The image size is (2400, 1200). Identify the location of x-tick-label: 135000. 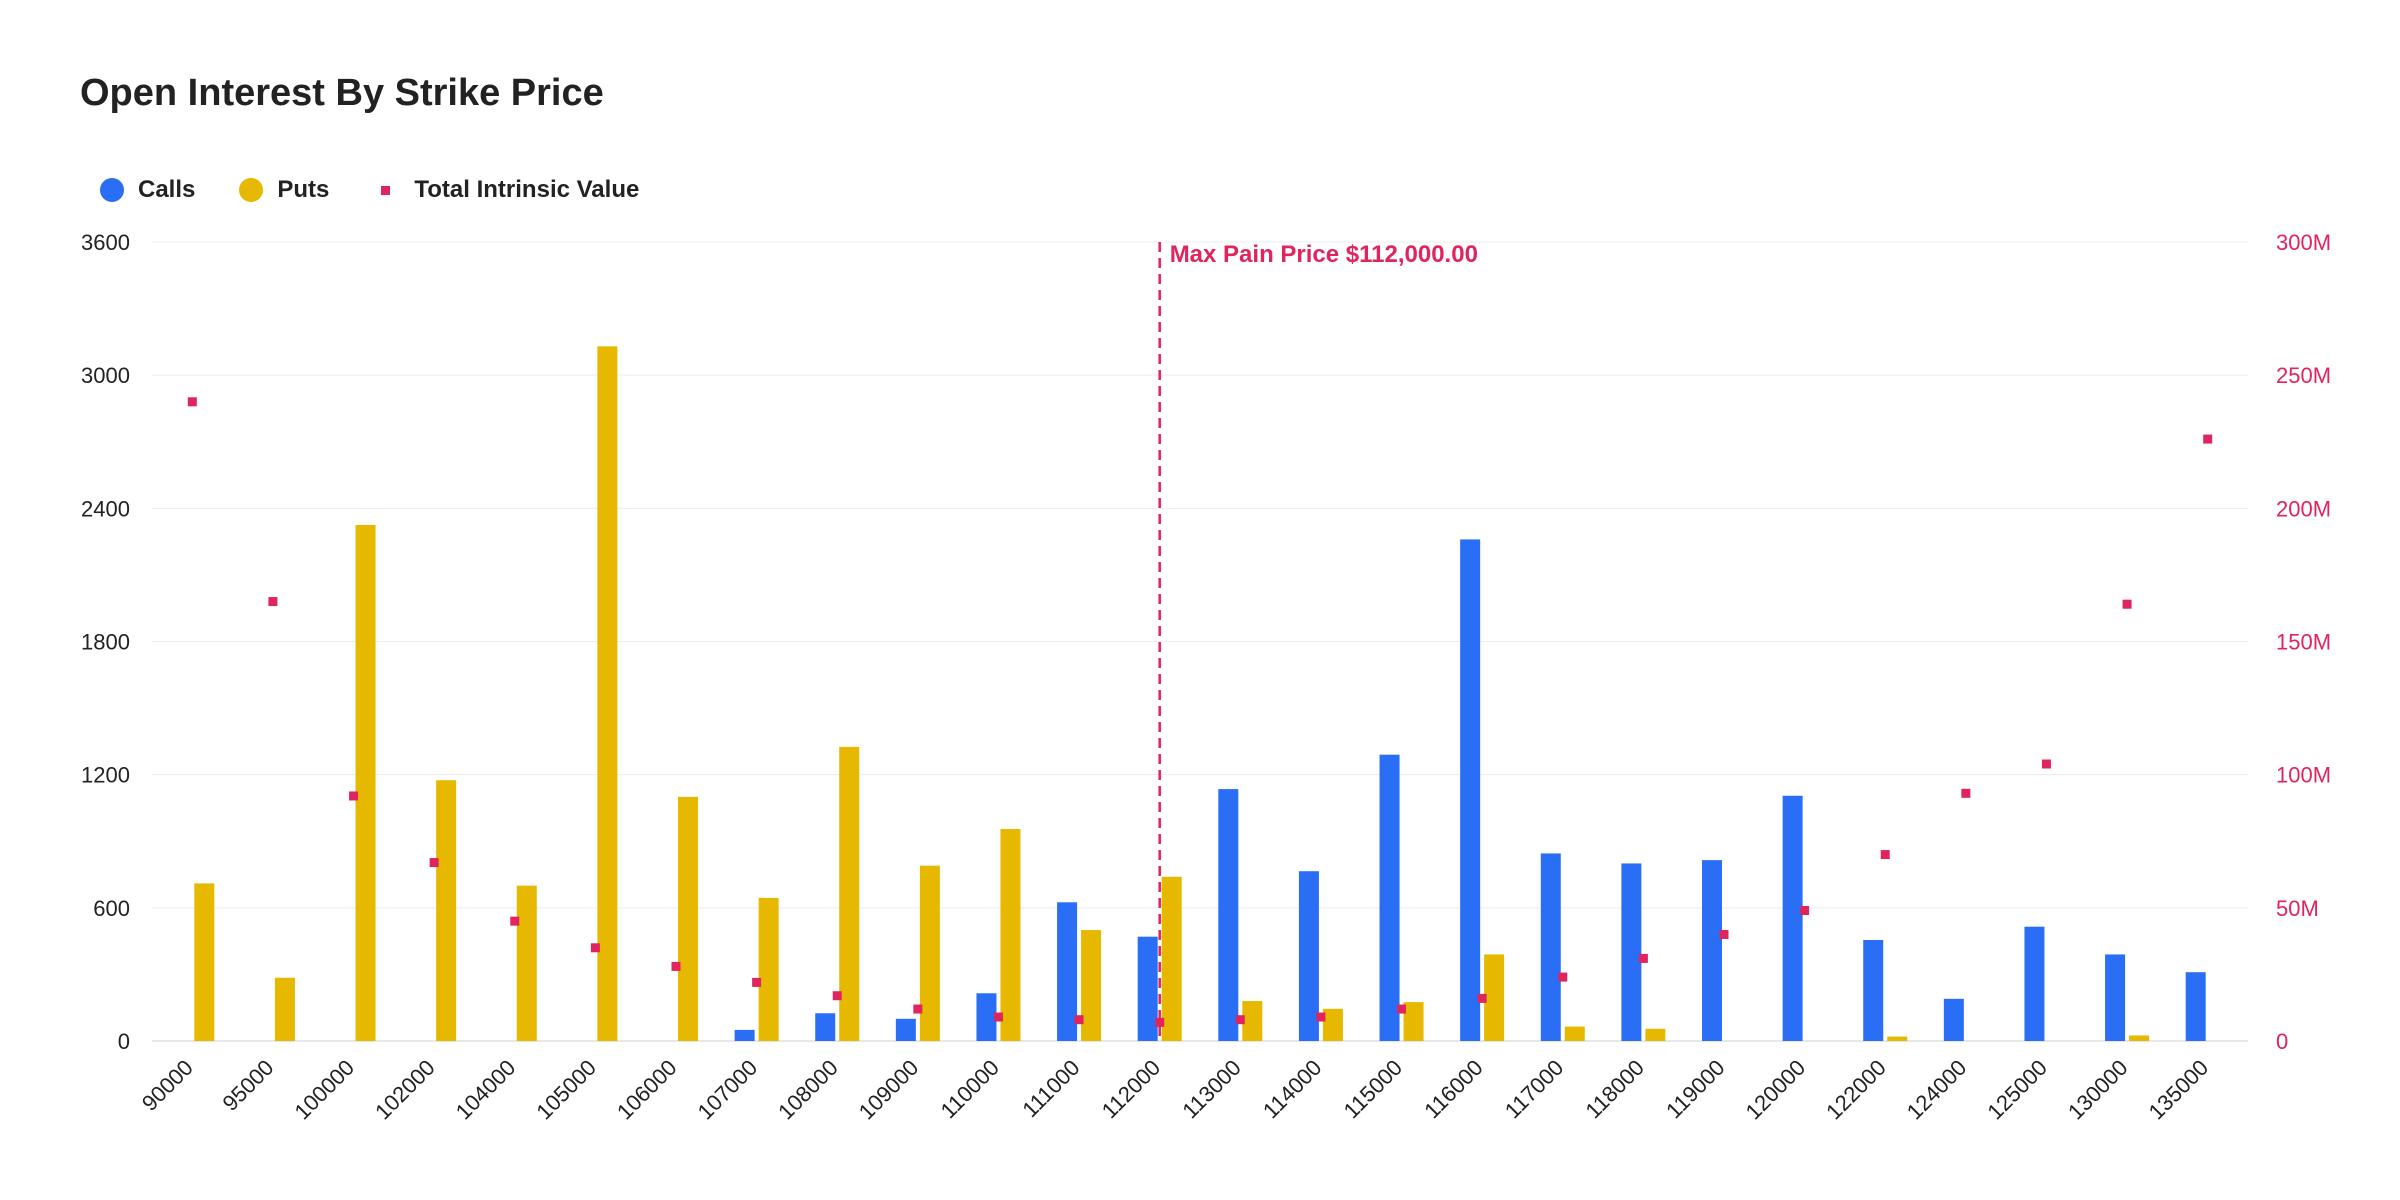
(2179, 1090).